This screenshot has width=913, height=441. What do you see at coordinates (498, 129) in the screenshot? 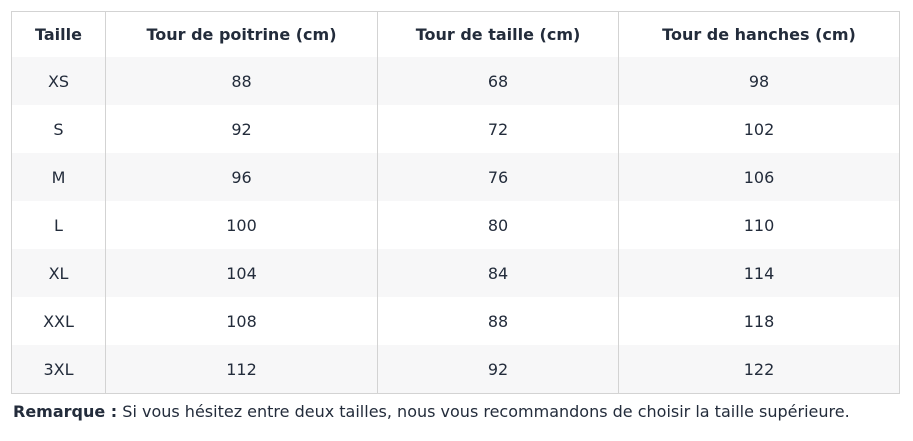
I see `cell-waist: 72` at bounding box center [498, 129].